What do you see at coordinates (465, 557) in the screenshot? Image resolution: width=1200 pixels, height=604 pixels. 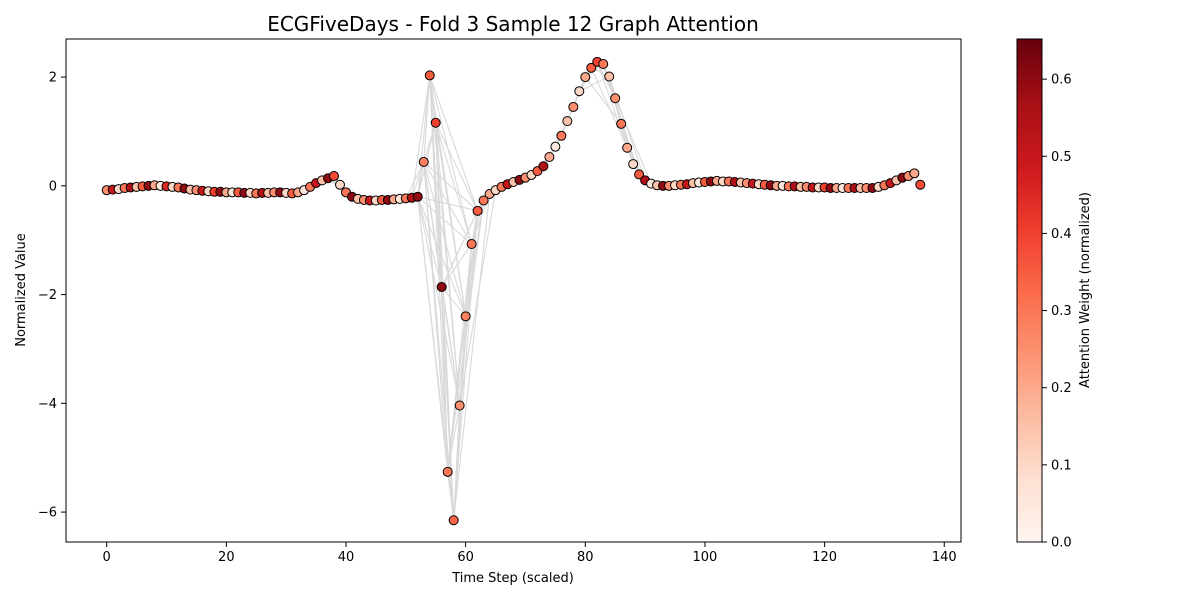 I see `x-tick-label: 60` at bounding box center [465, 557].